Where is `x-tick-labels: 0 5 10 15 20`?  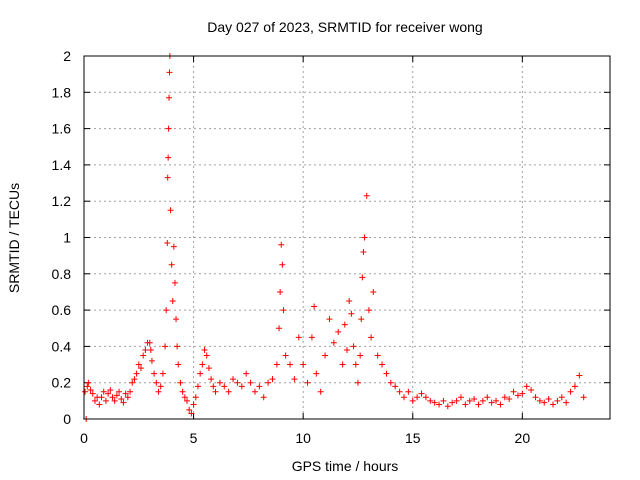 x-tick-labels: 0 5 10 15 20 is located at coordinates (305, 438).